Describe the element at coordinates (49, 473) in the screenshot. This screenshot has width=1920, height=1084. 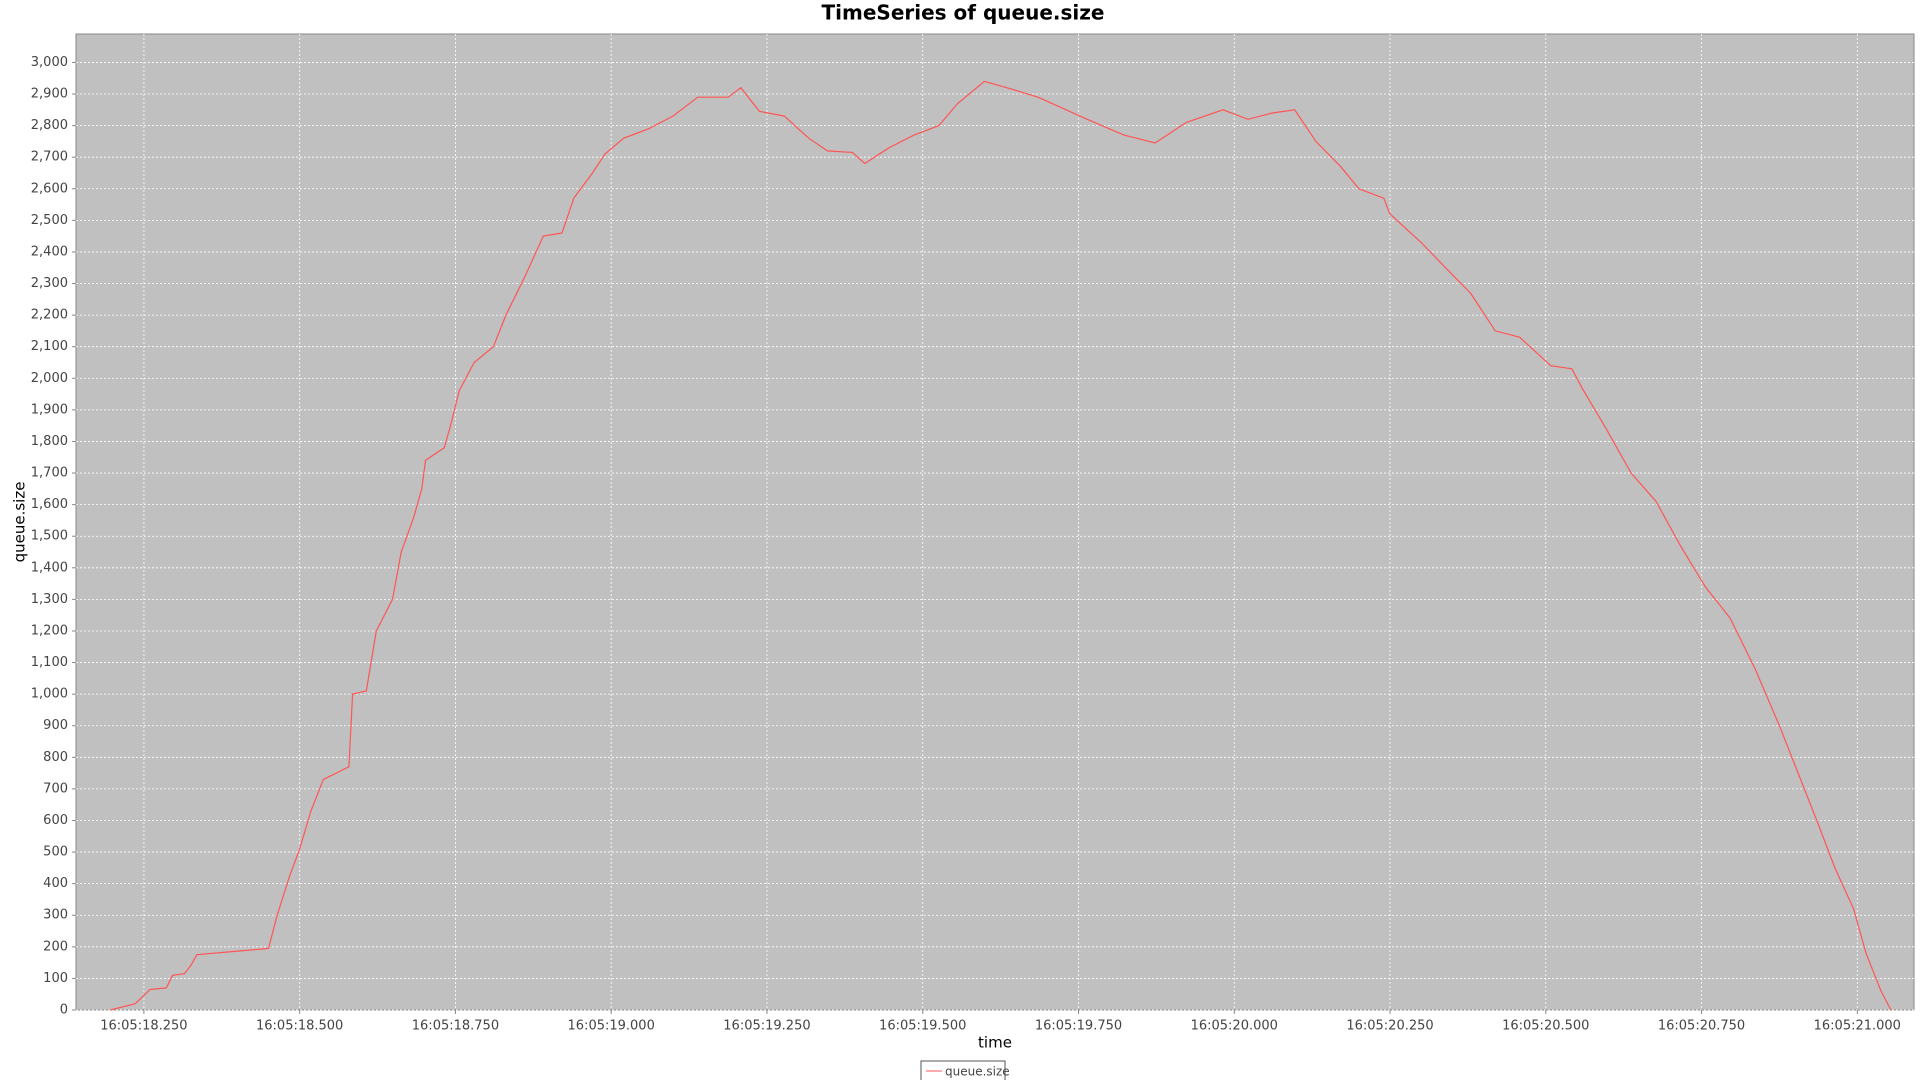
I see `y-tick-label: 1,700` at that location.